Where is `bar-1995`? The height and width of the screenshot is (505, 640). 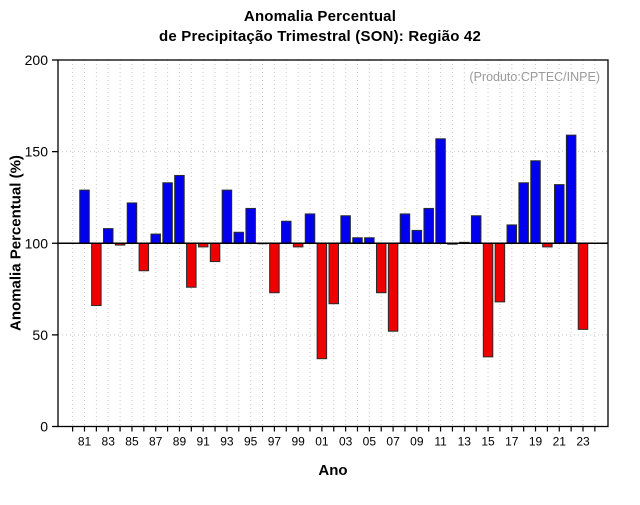 bar-1995 is located at coordinates (250, 225).